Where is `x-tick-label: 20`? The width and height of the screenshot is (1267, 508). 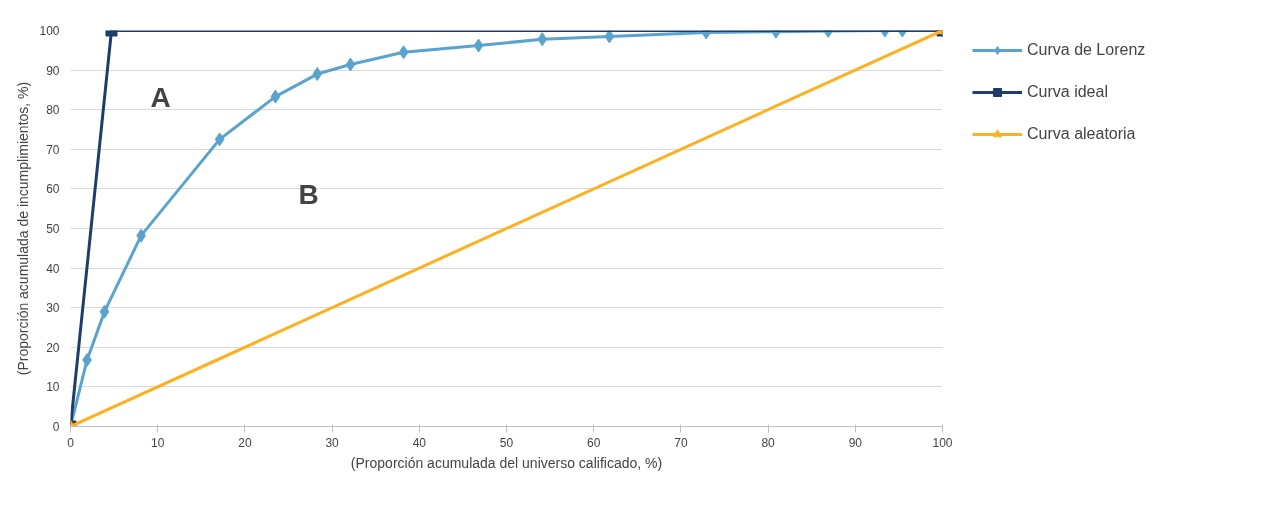
x-tick-label: 20 is located at coordinates (245, 442).